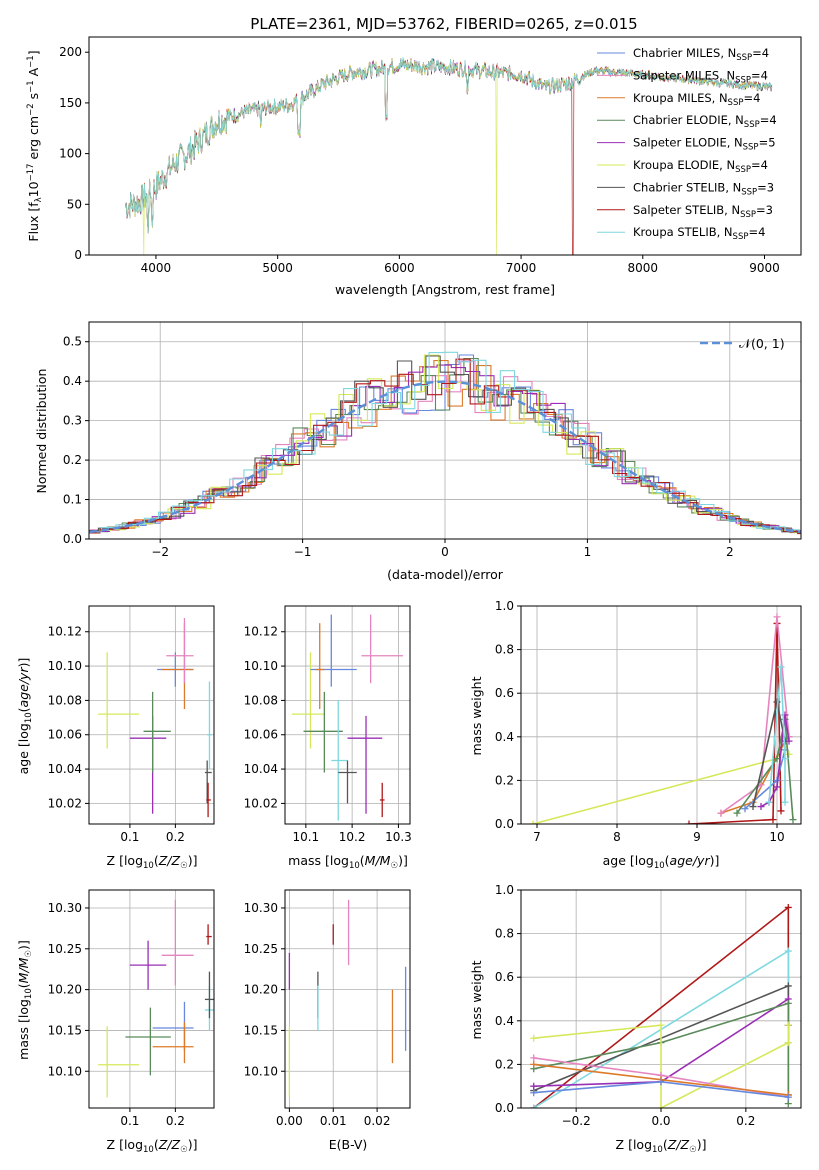  Describe the element at coordinates (504, 606) in the screenshot. I see `y-tick-label: 1.0` at that location.